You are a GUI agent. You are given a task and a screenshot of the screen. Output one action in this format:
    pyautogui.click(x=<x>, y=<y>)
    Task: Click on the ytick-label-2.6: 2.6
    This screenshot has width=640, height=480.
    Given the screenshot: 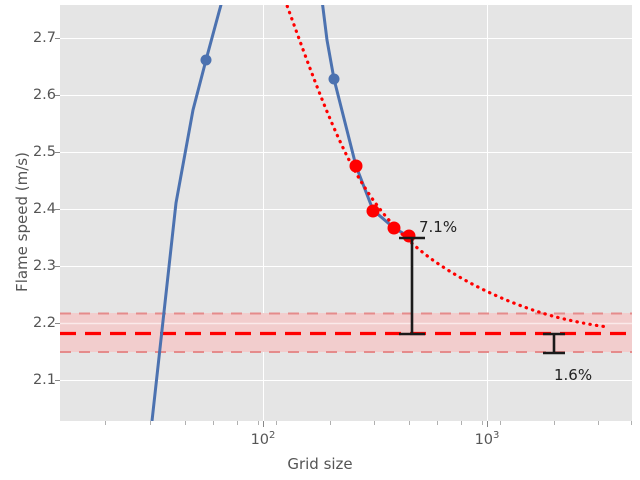 What is the action you would take?
    pyautogui.click(x=44, y=95)
    